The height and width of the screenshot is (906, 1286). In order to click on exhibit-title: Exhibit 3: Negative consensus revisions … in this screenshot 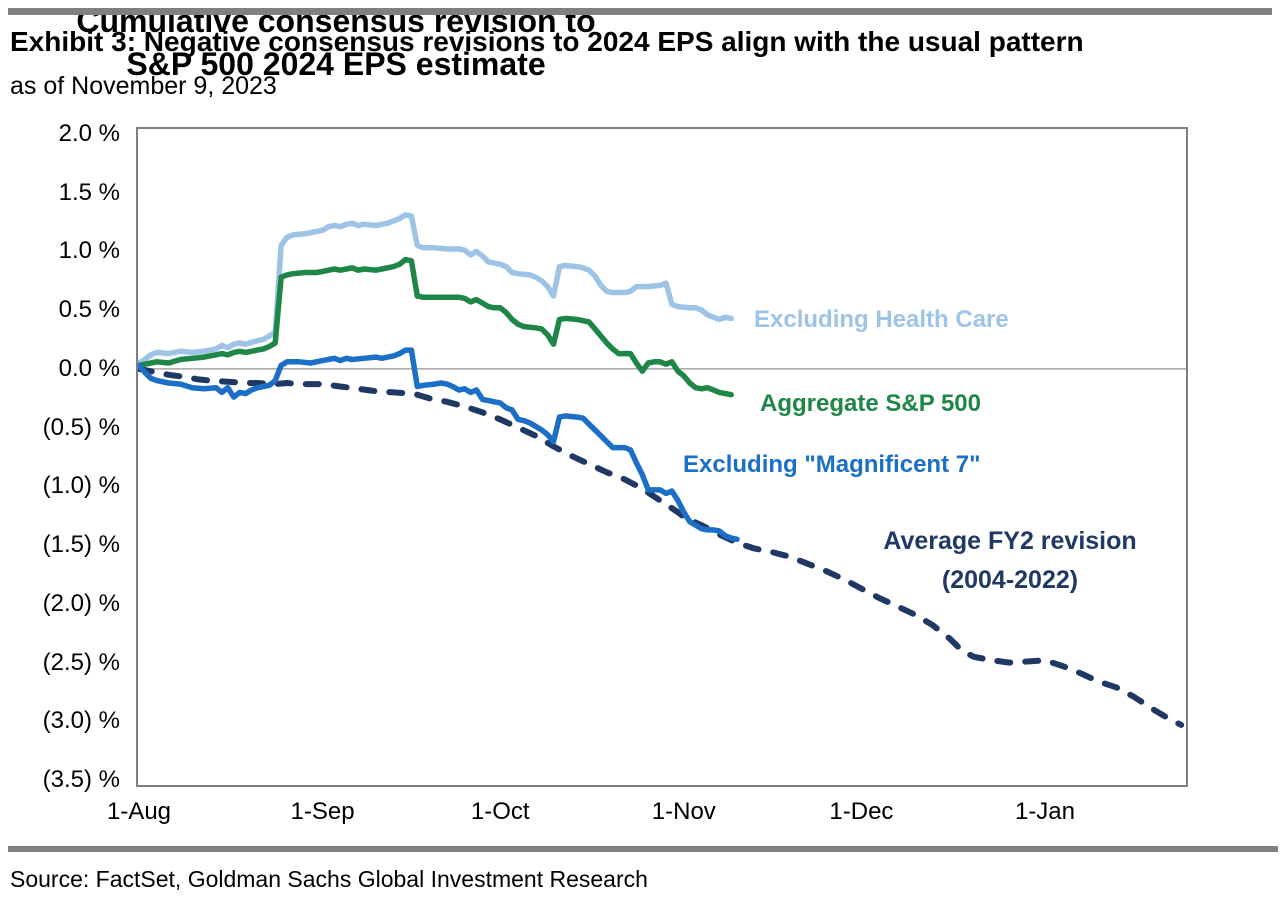, I will do `click(547, 41)`.